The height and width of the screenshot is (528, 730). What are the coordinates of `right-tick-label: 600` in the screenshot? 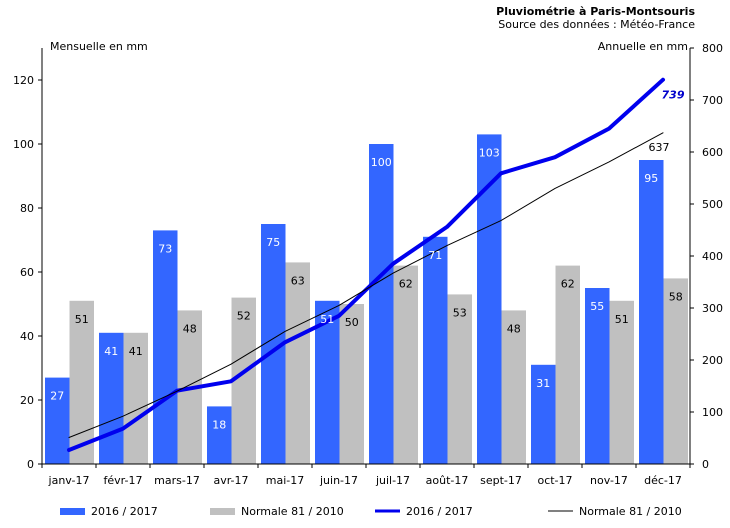 It's located at (712, 152).